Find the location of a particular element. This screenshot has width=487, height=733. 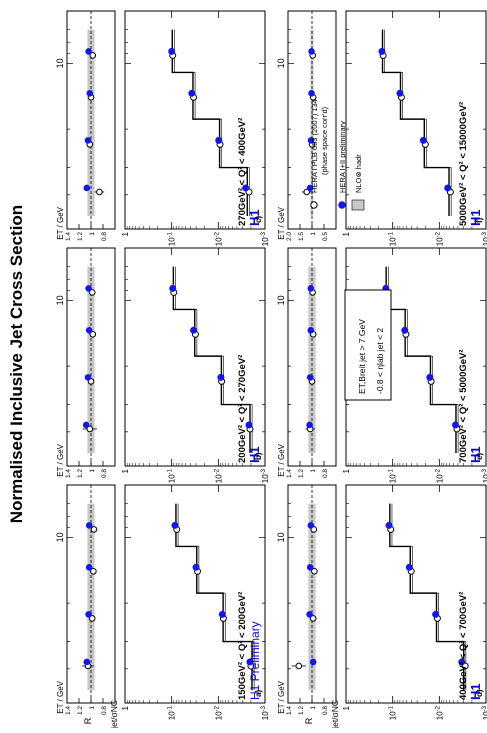

panel-letter: a) is located at coordinates (258, 693).